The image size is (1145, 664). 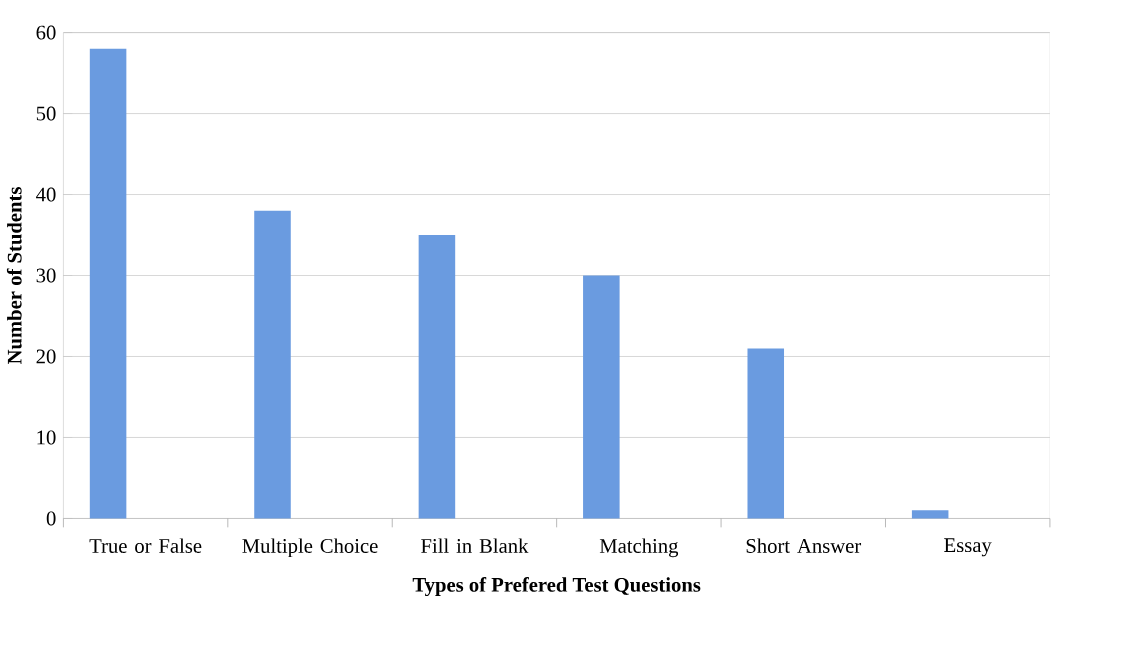 I want to click on y-tick-label: 60, so click(x=46, y=32).